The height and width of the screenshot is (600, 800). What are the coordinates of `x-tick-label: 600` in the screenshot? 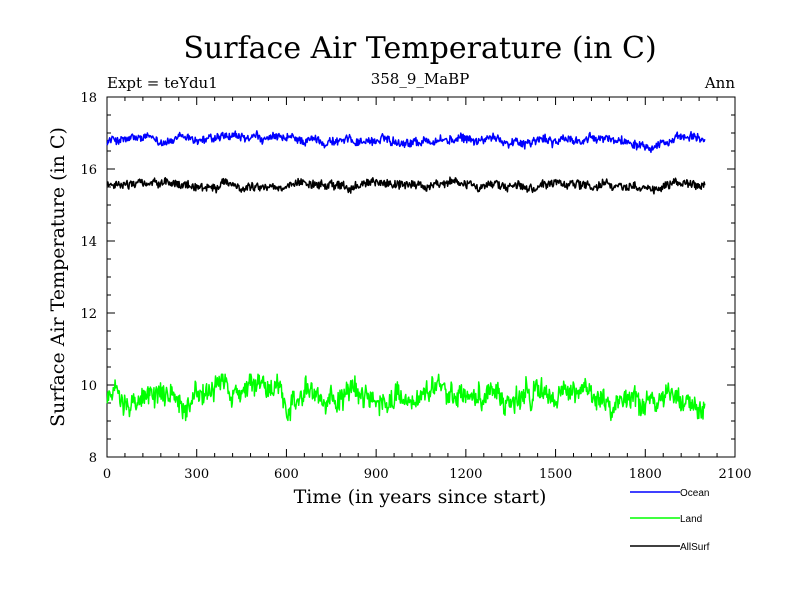 It's located at (286, 474).